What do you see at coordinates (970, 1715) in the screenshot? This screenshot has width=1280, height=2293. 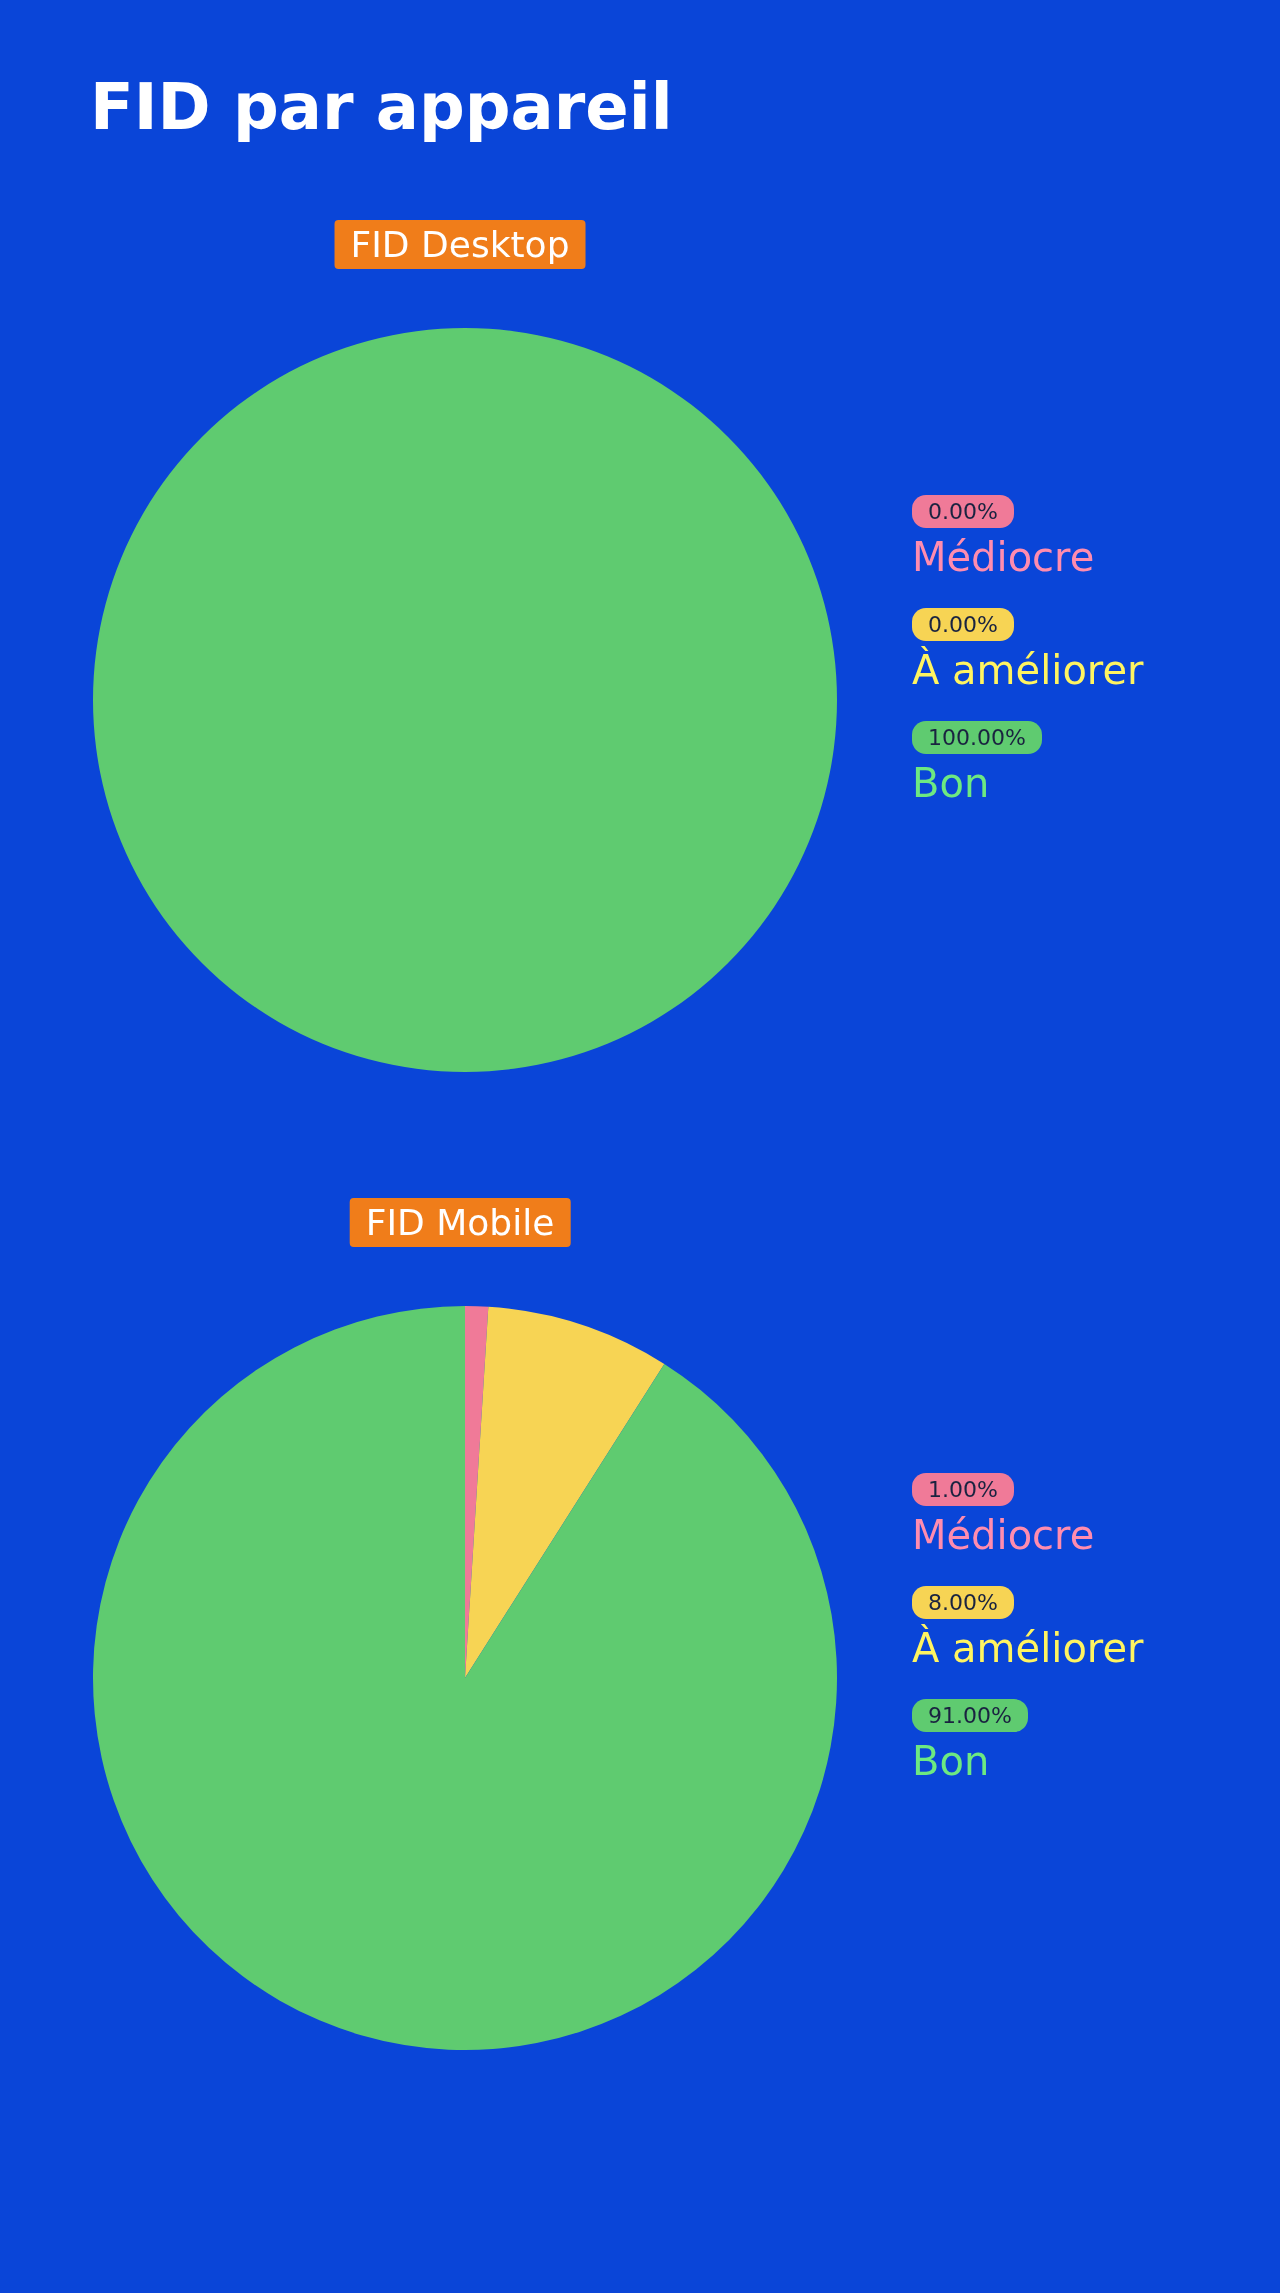 I see `data-label: 91.00%` at bounding box center [970, 1715].